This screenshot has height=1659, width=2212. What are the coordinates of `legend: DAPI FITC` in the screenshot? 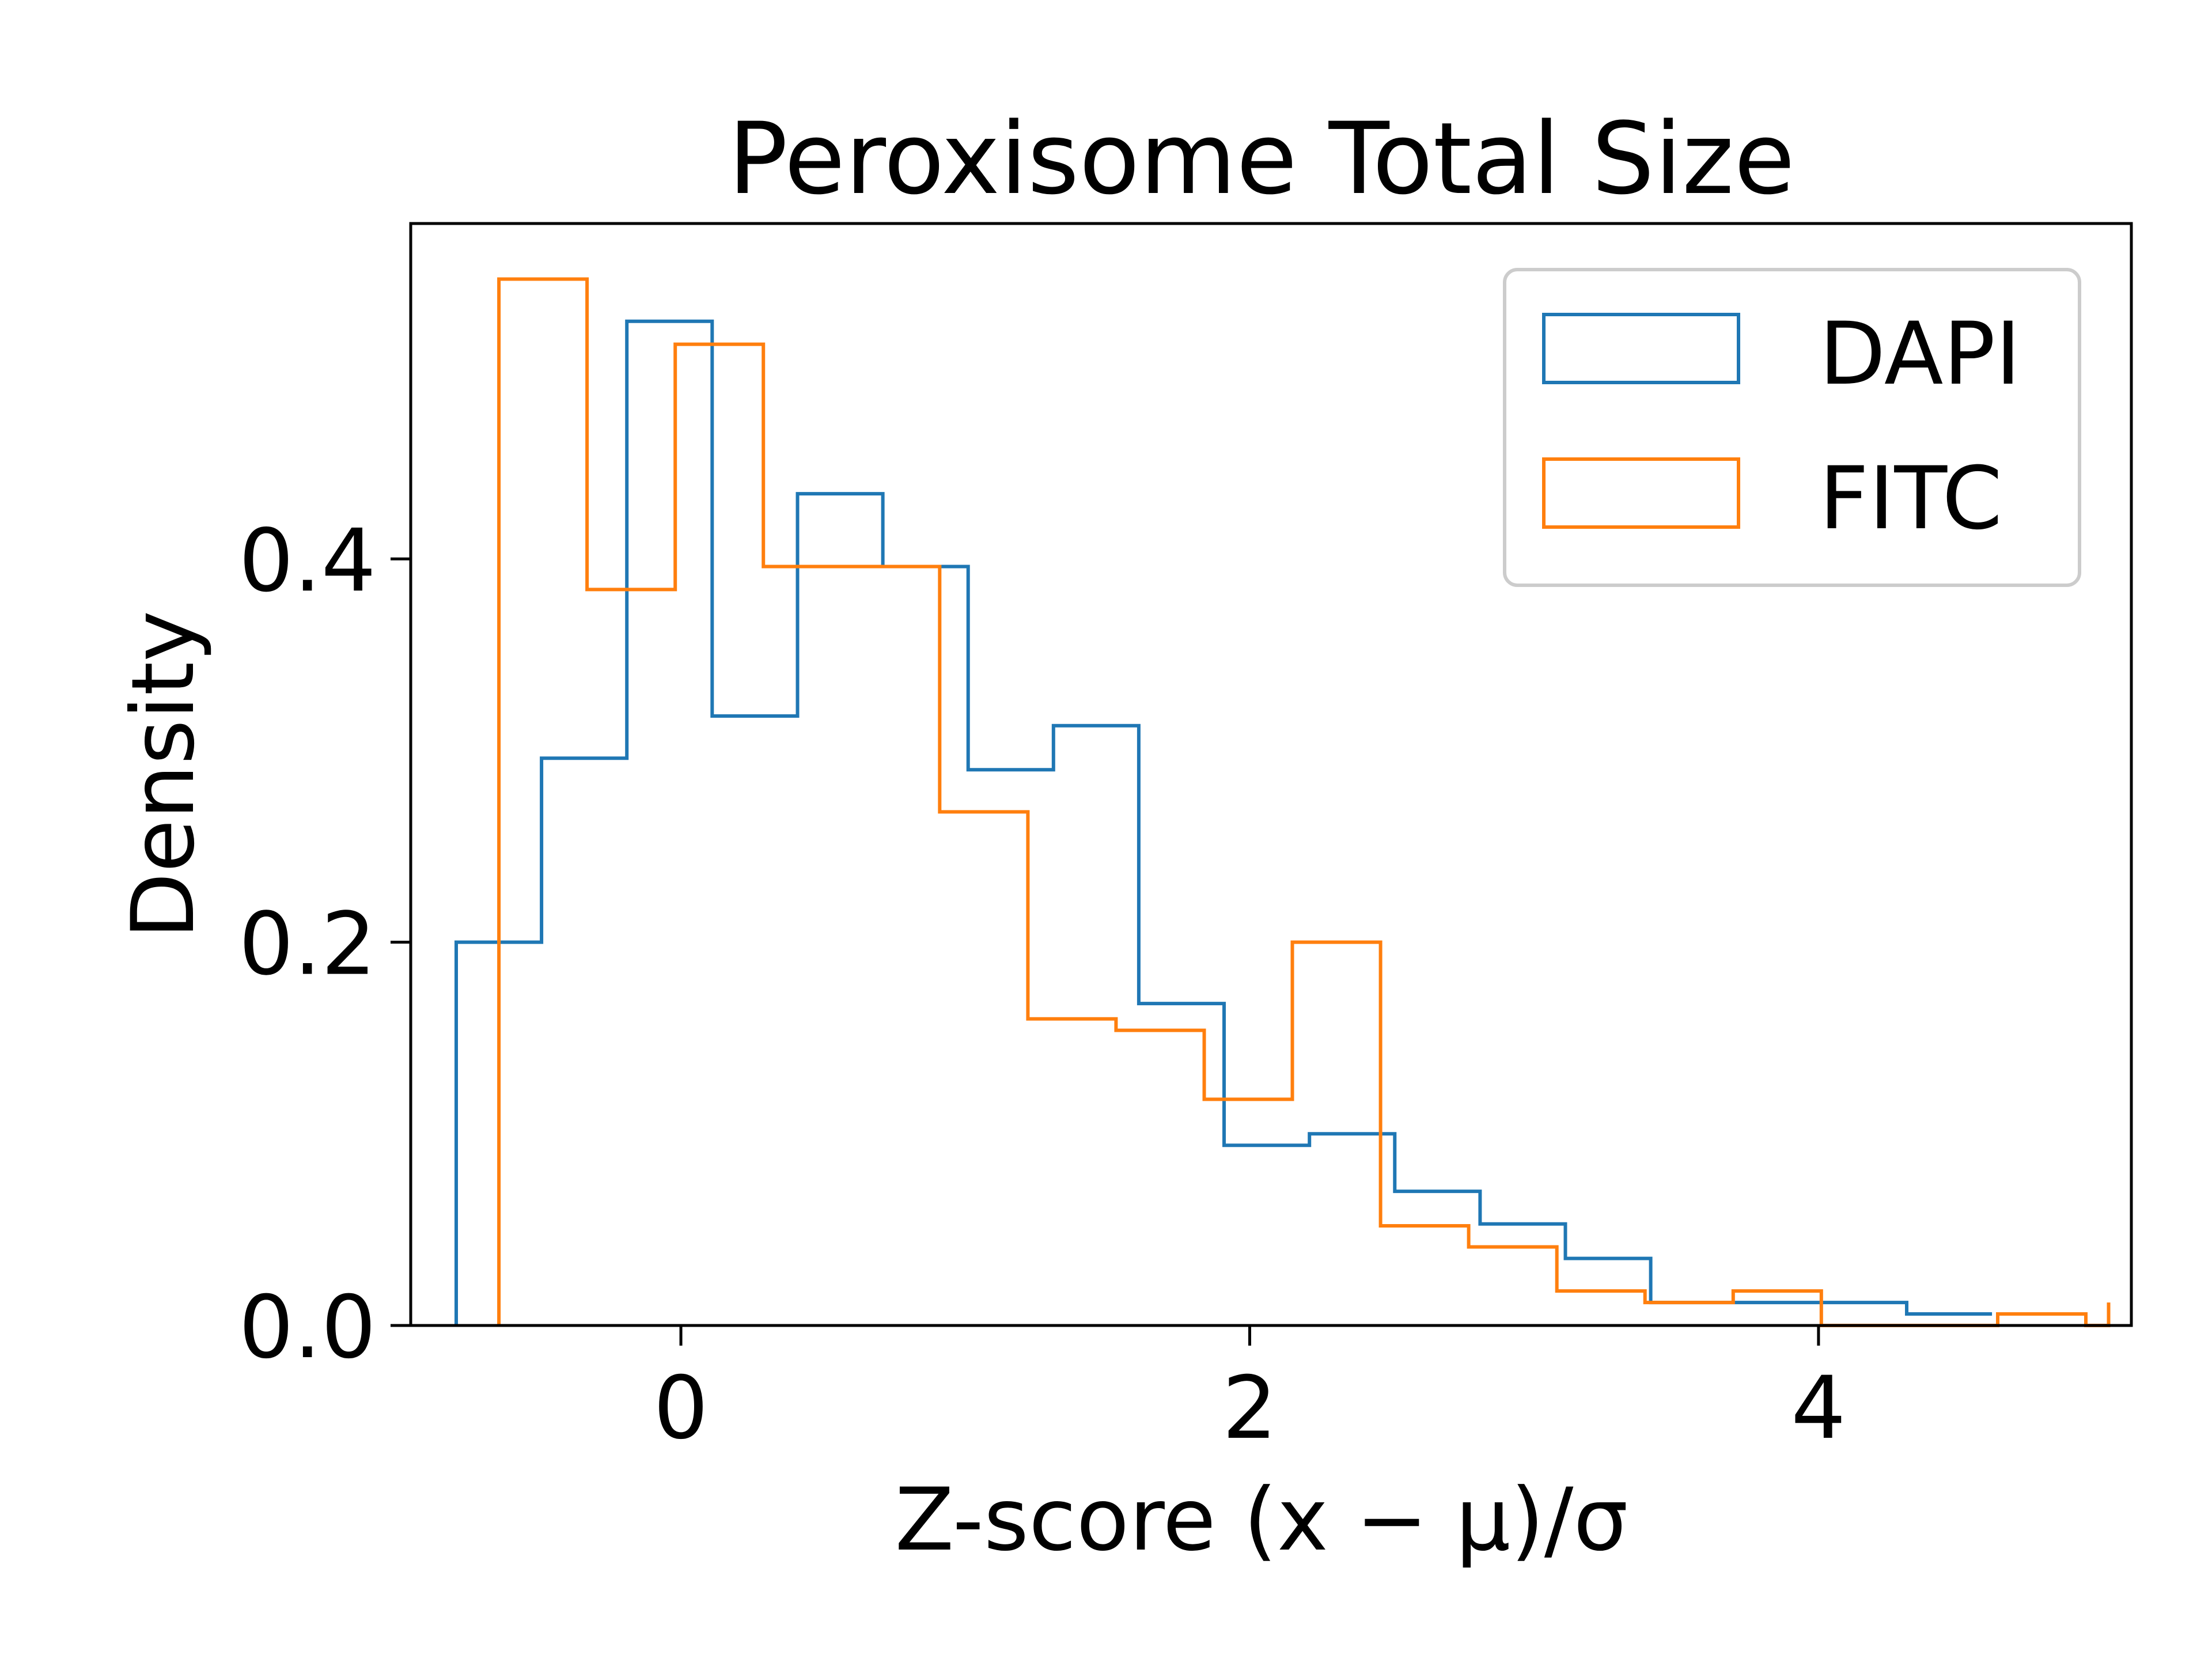 It's located at (1792, 427).